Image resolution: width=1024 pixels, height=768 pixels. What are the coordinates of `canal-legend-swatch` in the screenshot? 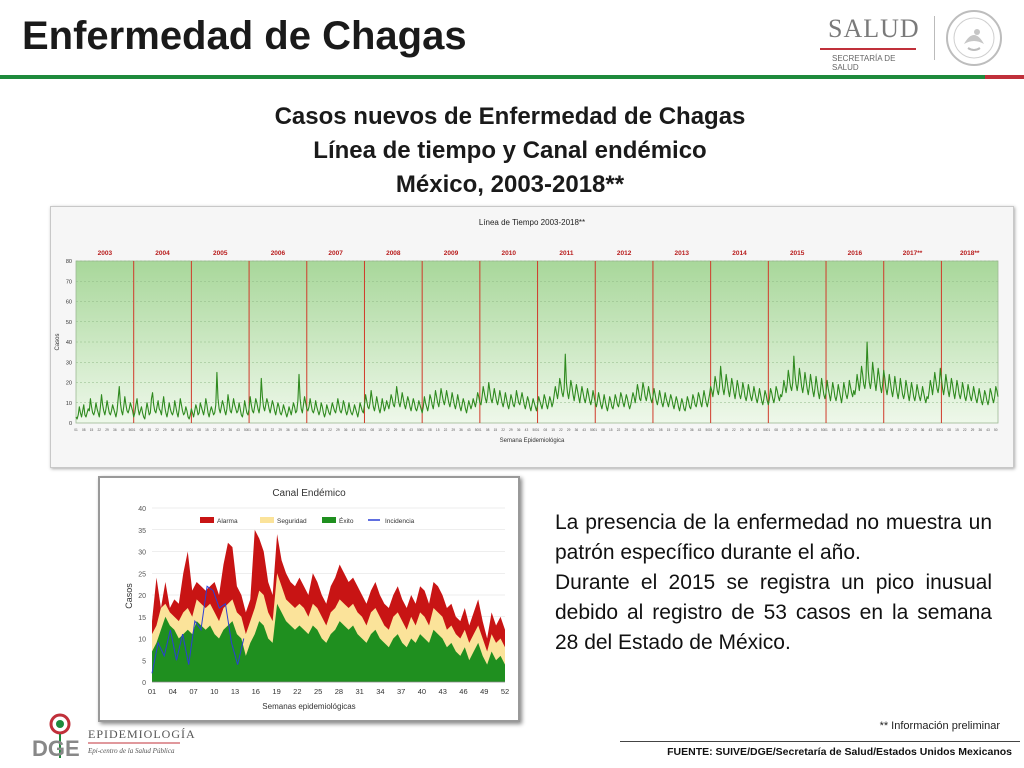 It's located at (207, 520).